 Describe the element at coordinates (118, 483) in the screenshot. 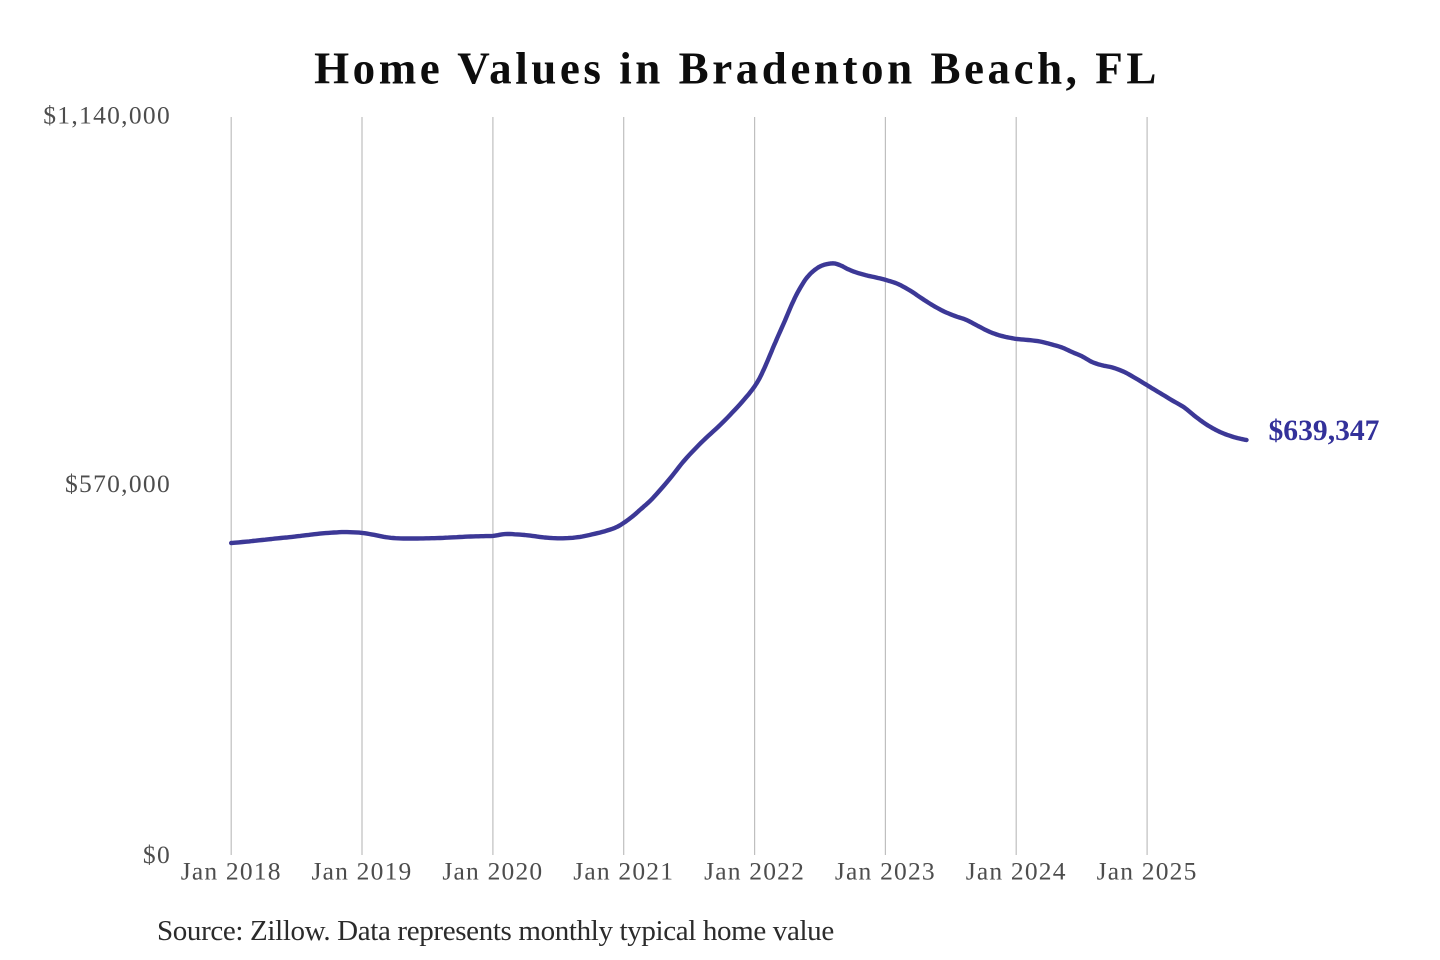

I see `svg-text: $570,000` at that location.